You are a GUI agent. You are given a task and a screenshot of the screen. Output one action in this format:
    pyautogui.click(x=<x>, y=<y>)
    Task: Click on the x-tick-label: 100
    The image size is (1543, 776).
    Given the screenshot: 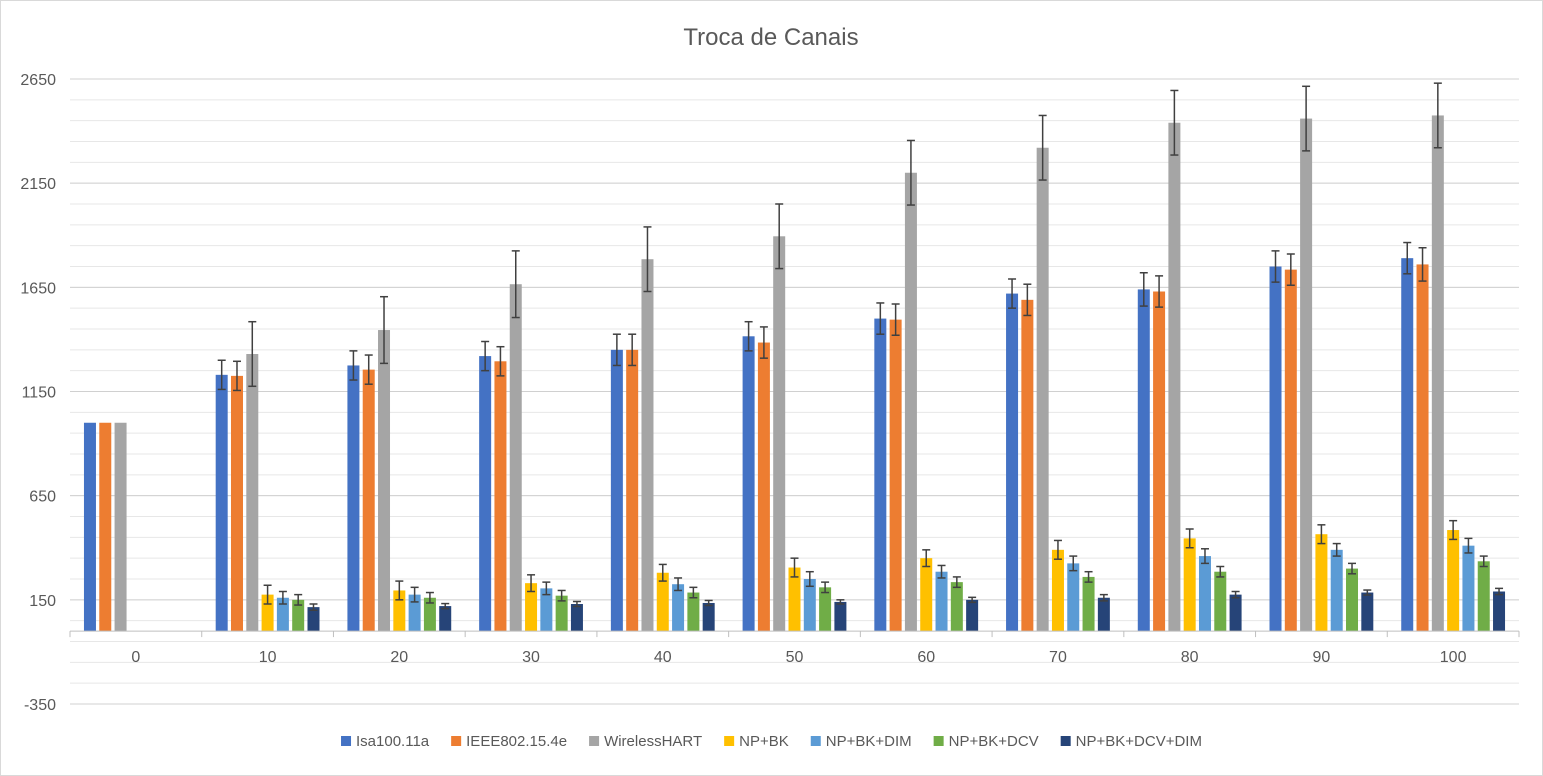 What is the action you would take?
    pyautogui.click(x=1453, y=657)
    